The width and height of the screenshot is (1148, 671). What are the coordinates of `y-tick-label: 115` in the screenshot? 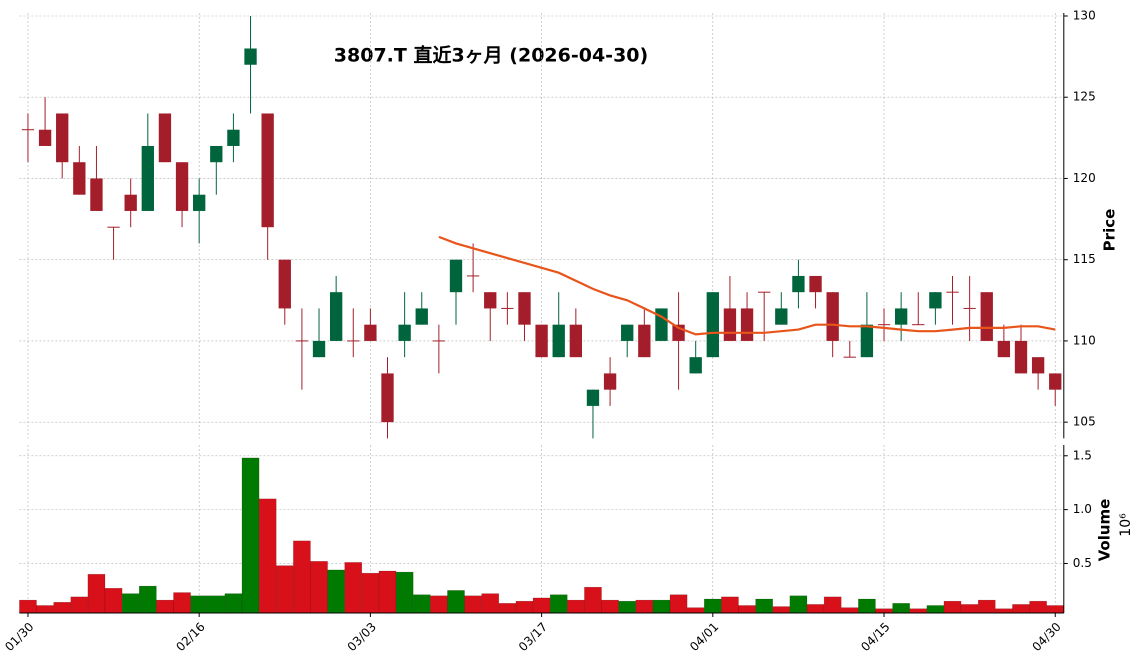 It's located at (1084, 259).